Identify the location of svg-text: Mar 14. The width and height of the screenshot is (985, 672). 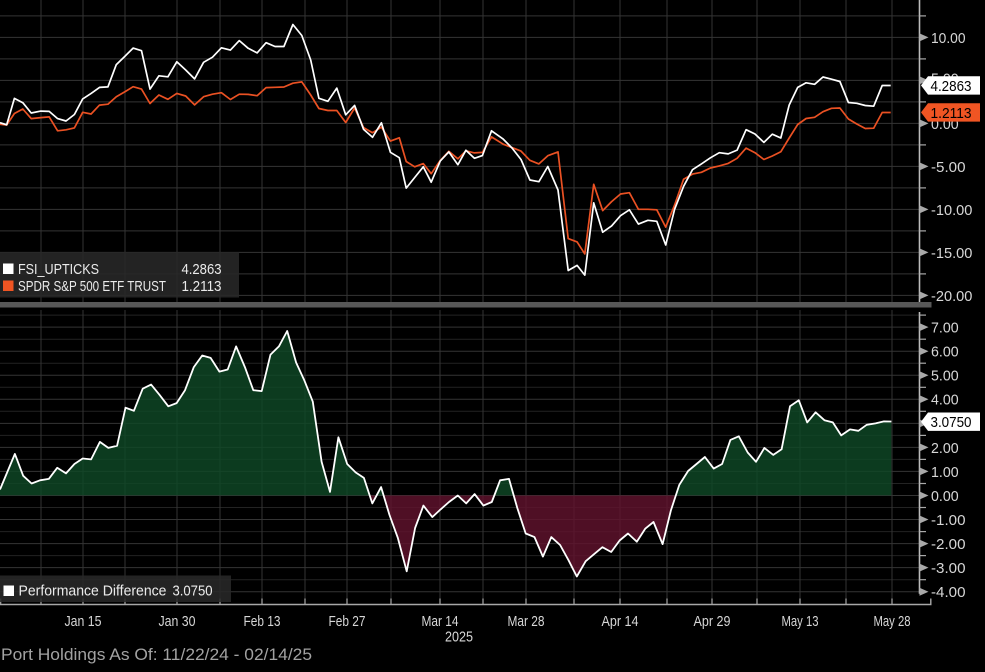
(440, 621).